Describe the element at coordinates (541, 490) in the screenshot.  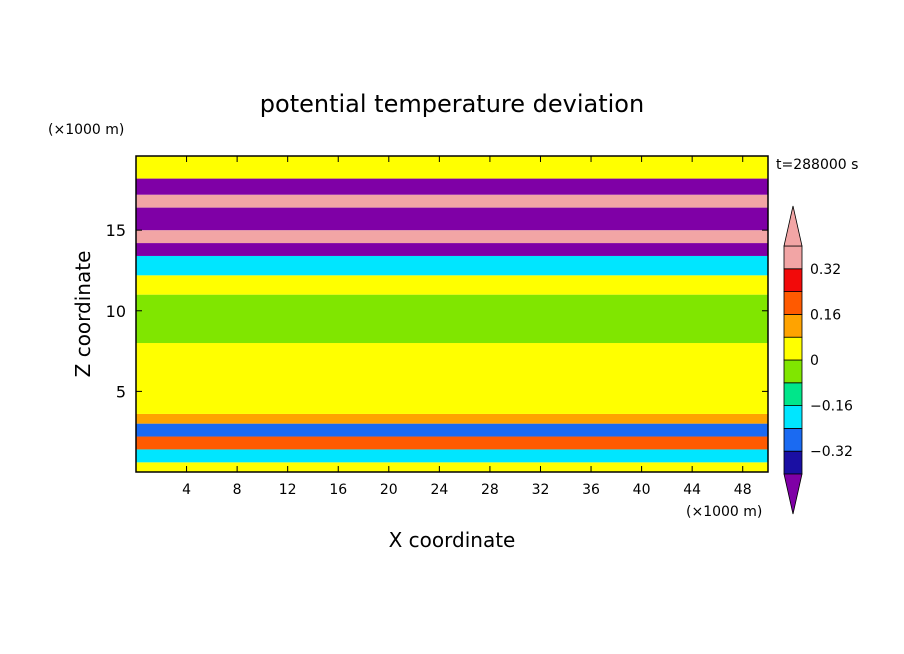
I see `x-tick-label: 32` at that location.